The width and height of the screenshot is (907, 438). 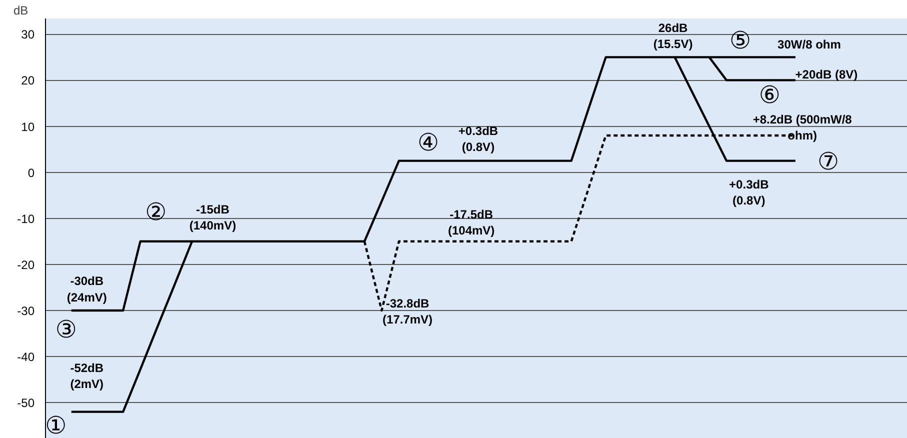 What do you see at coordinates (741, 40) in the screenshot?
I see `annotation: ⑤` at bounding box center [741, 40].